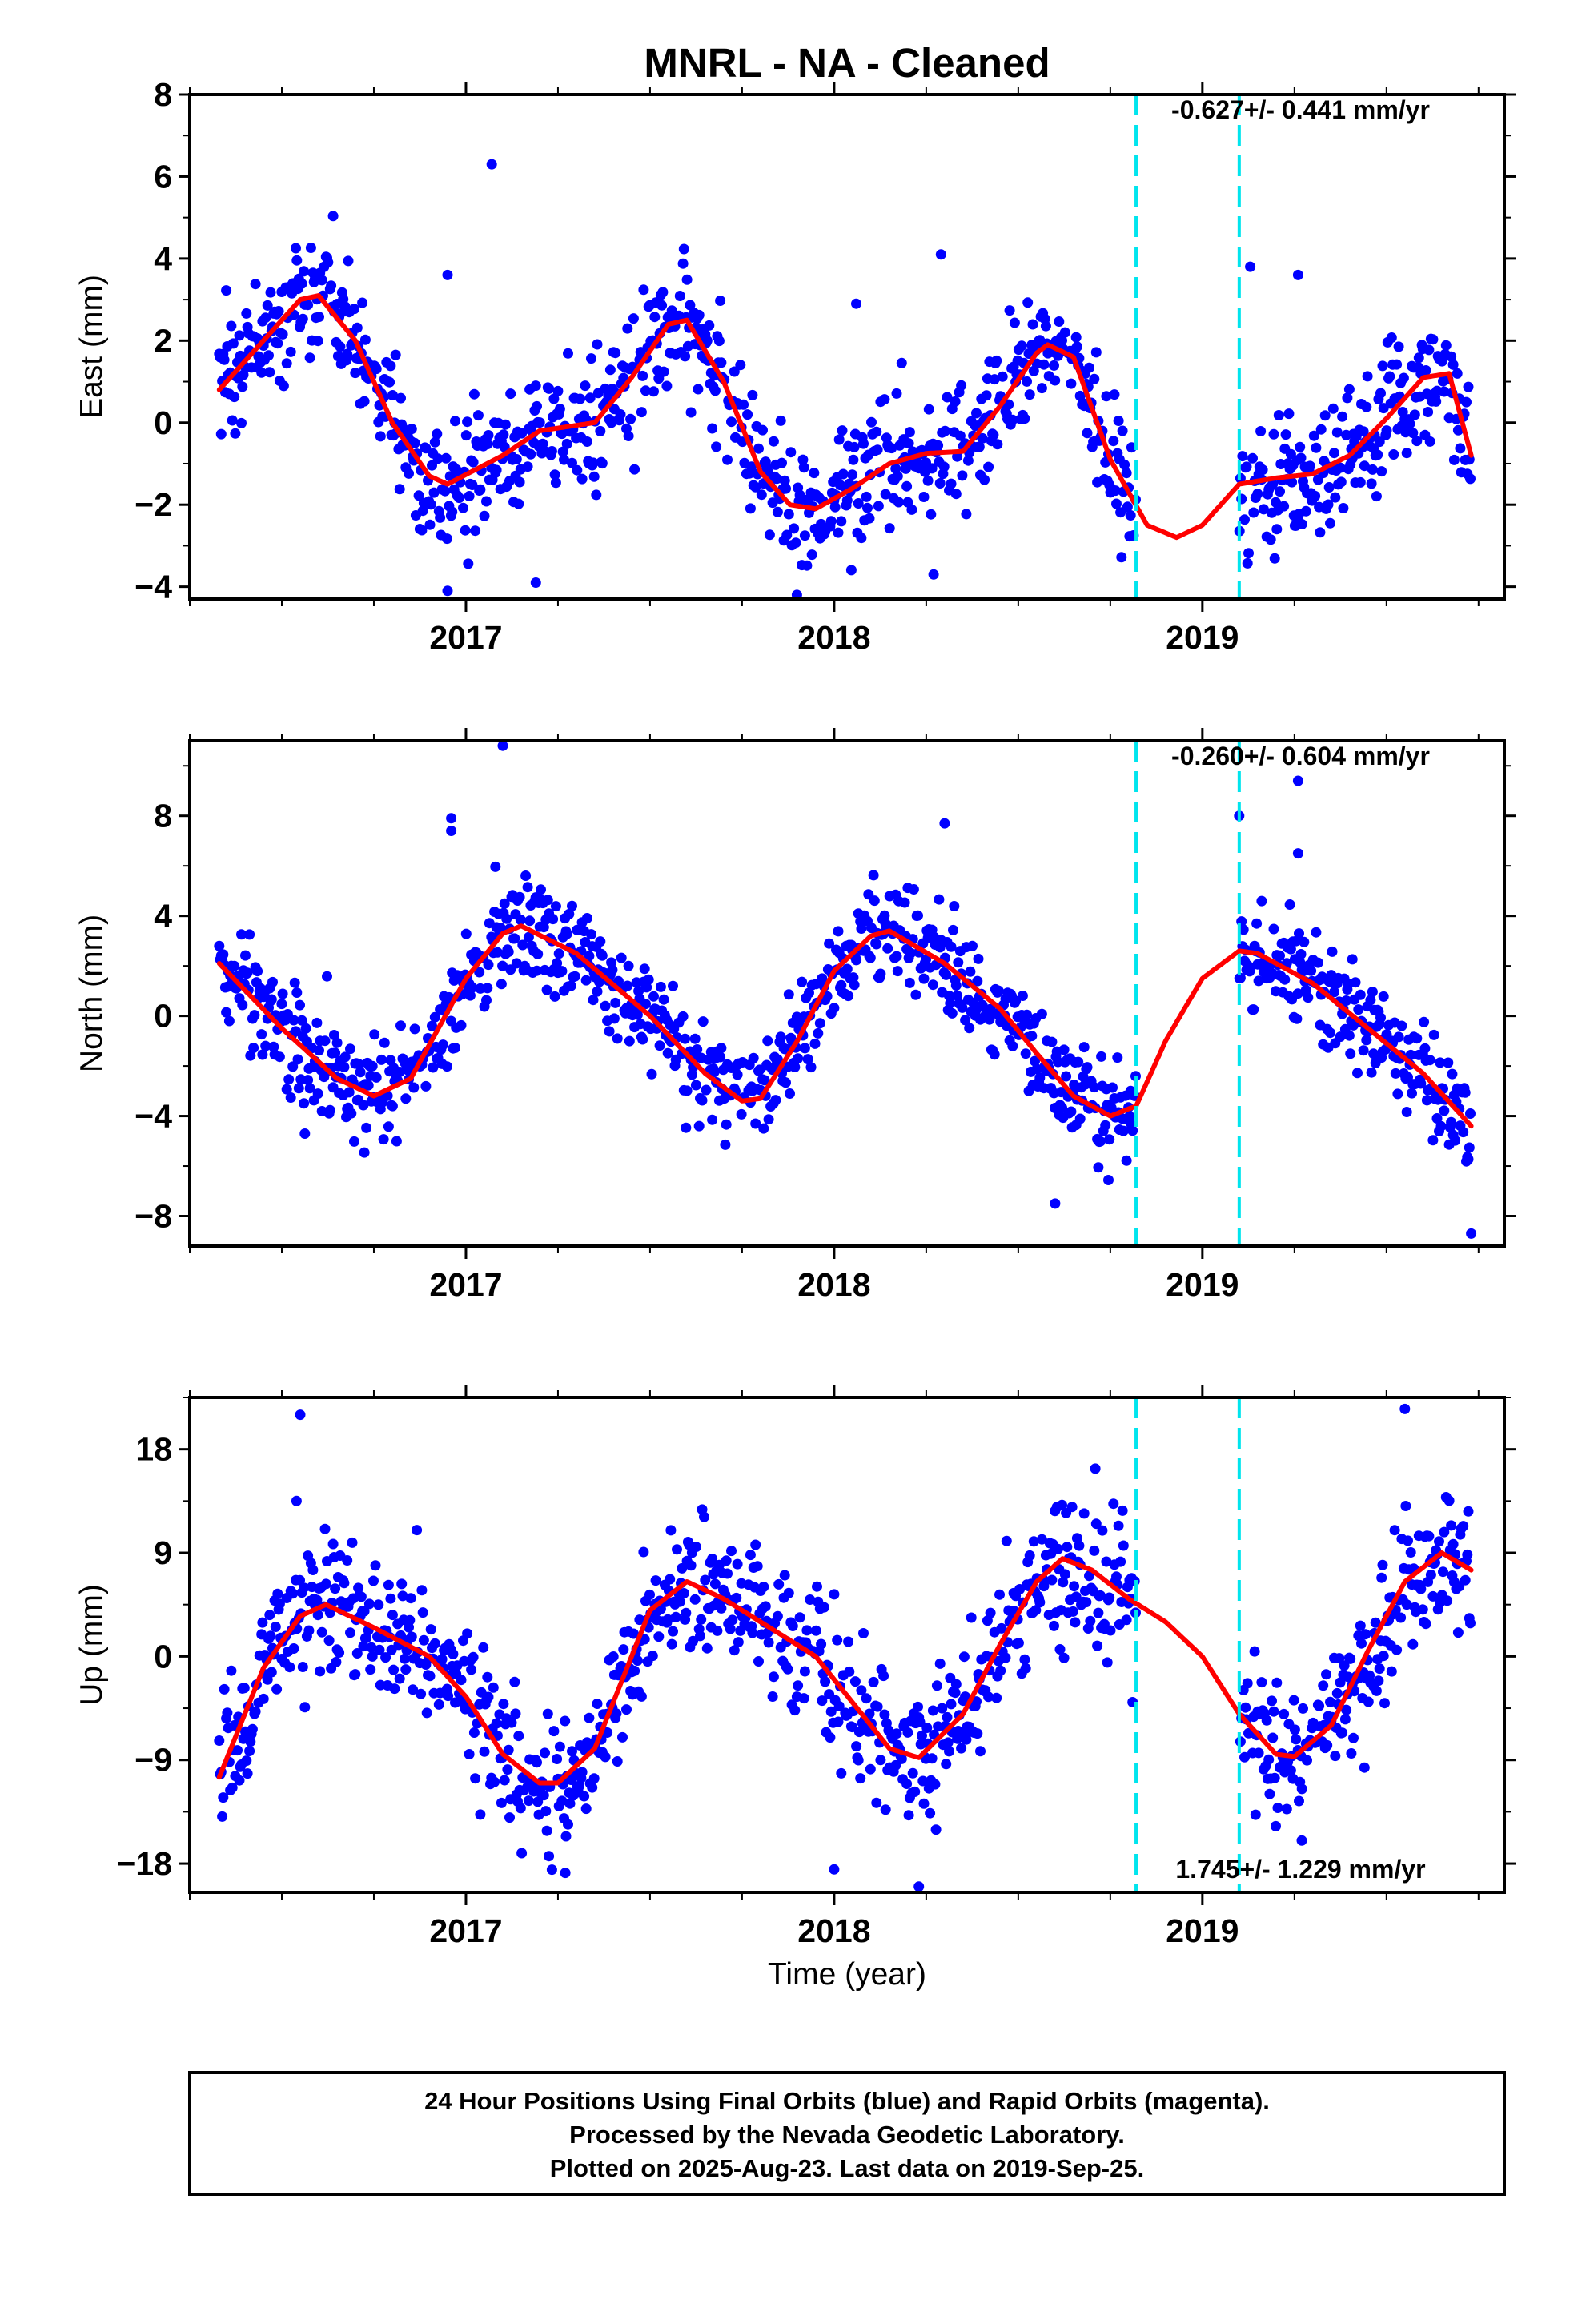  Describe the element at coordinates (1300, 1869) in the screenshot. I see `up-rate-label: 1.745+/- 1.229 mm/yr` at that location.